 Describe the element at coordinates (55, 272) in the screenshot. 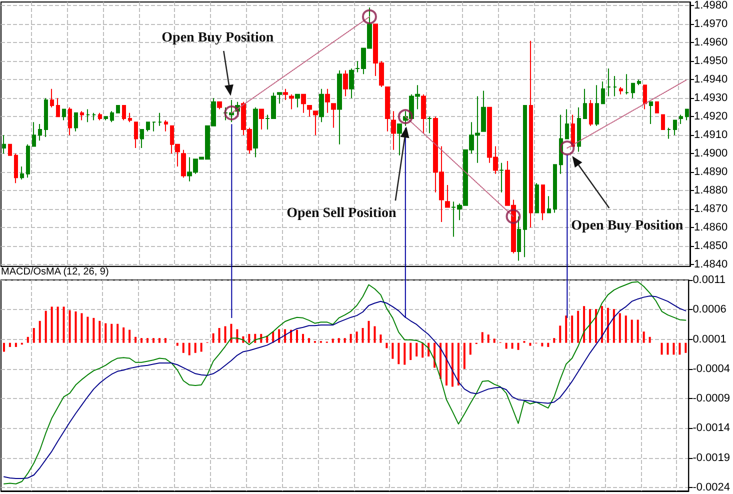

I see `chart-title: MACD/OsMA (12, 26, 9)` at that location.